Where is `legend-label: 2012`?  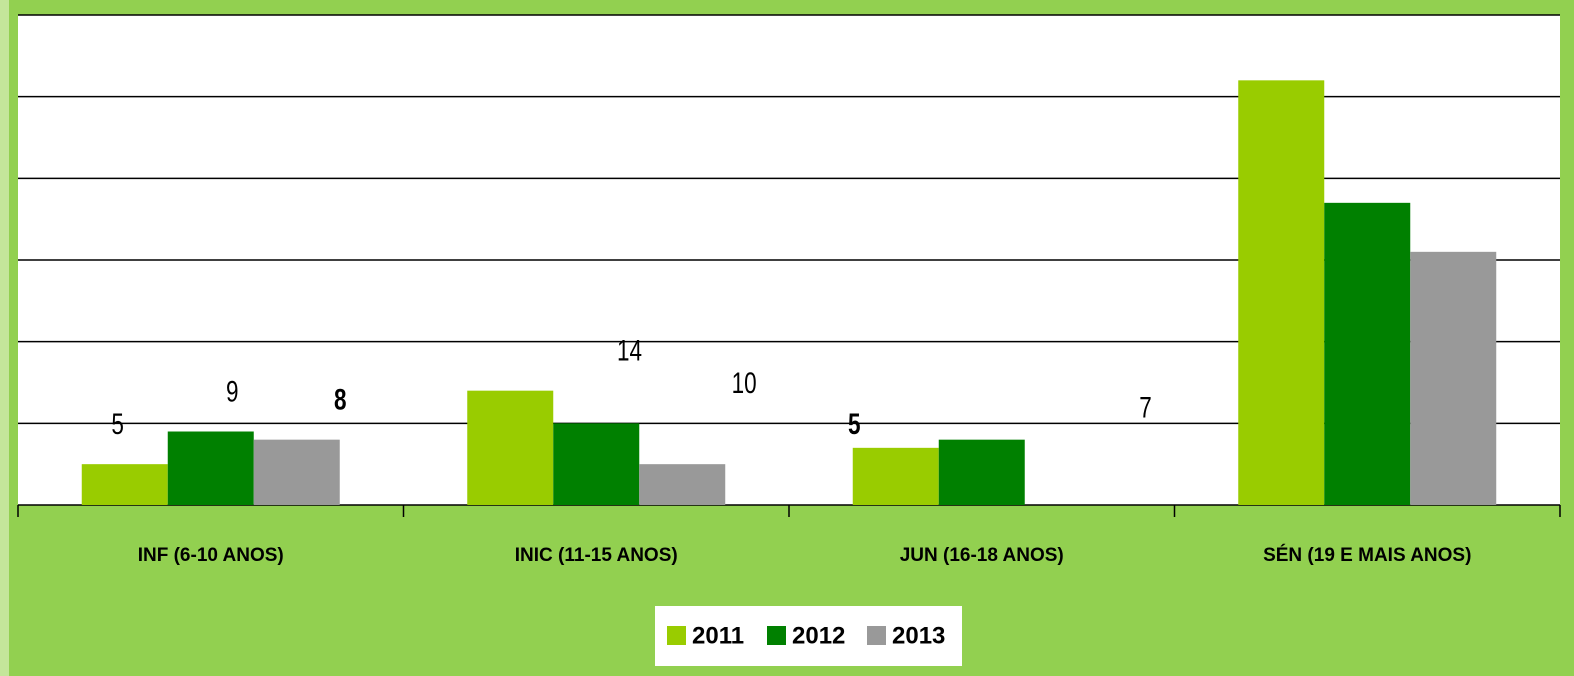
legend-label: 2012 is located at coordinates (818, 635).